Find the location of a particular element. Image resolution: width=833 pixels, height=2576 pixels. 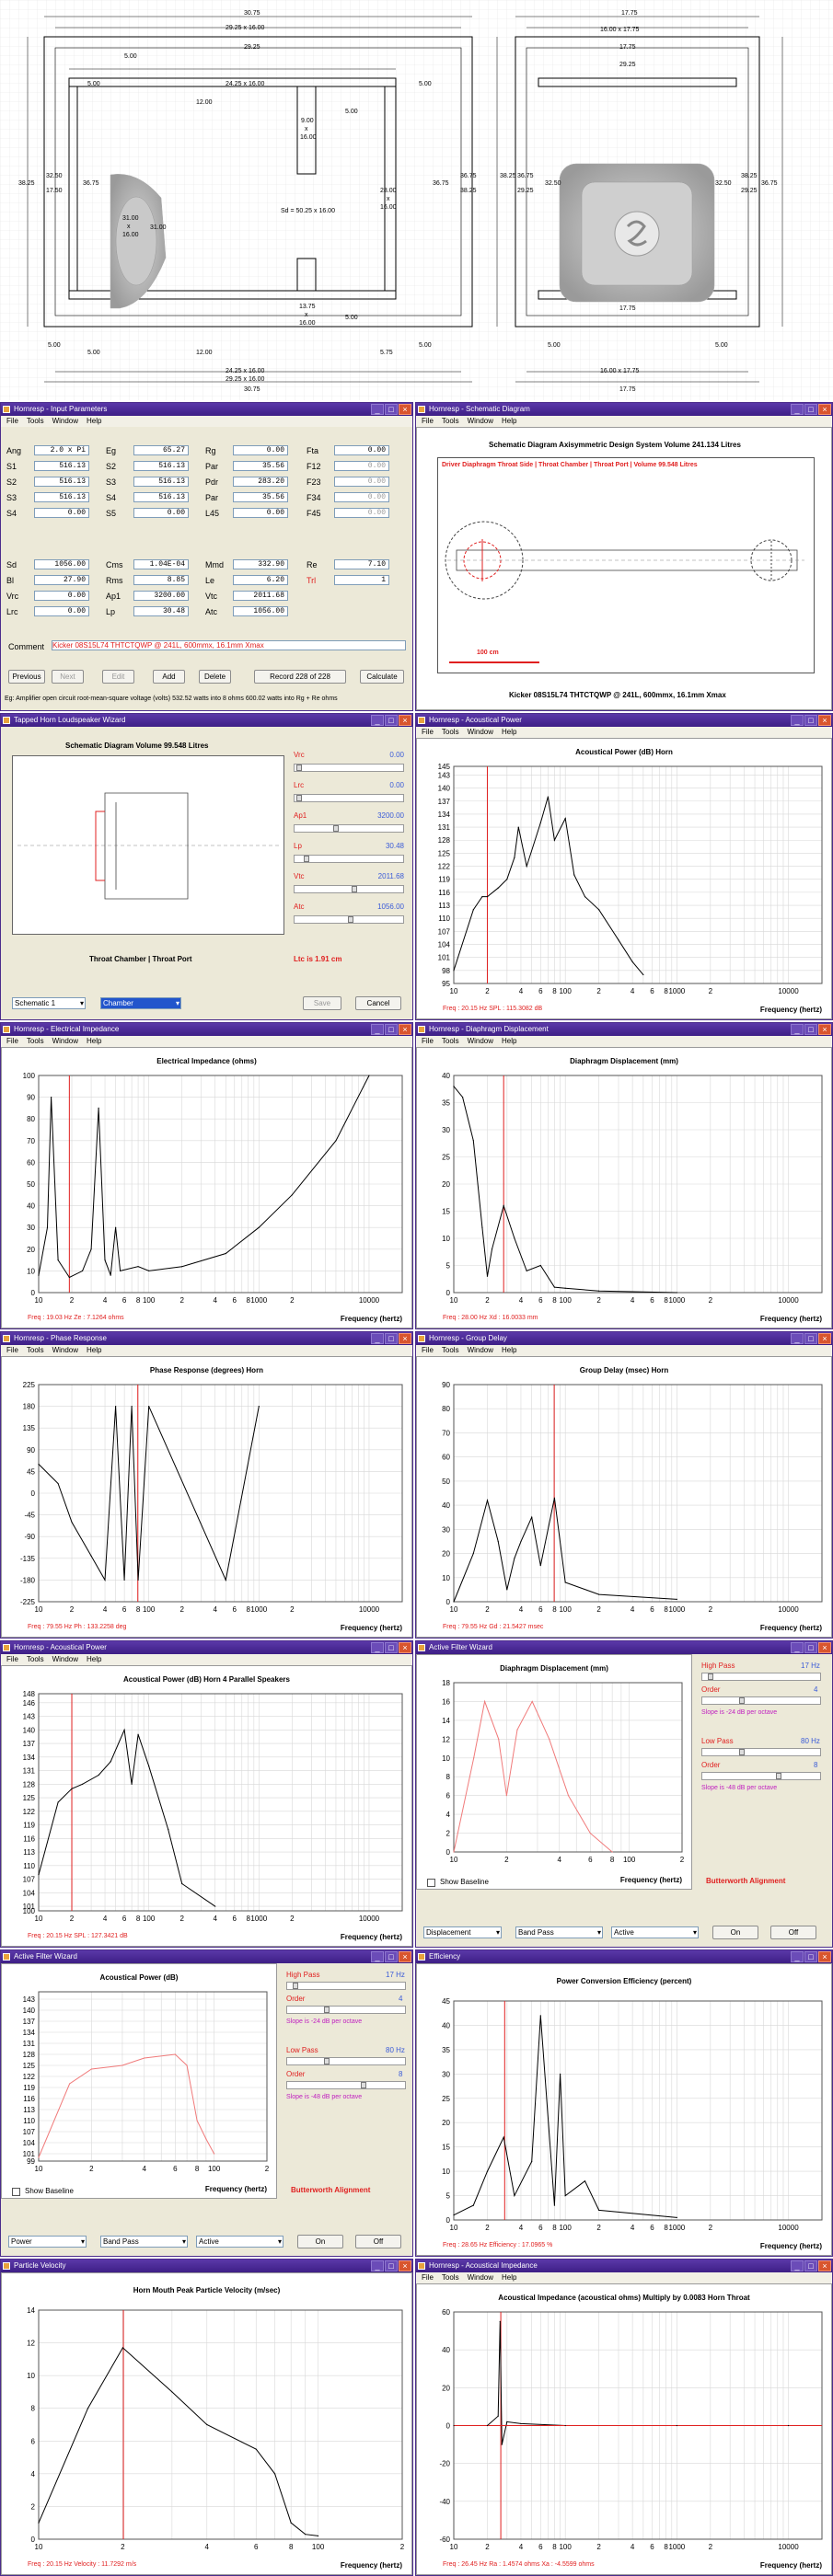

schematic-select: Schematic 1 is located at coordinates (49, 1003).